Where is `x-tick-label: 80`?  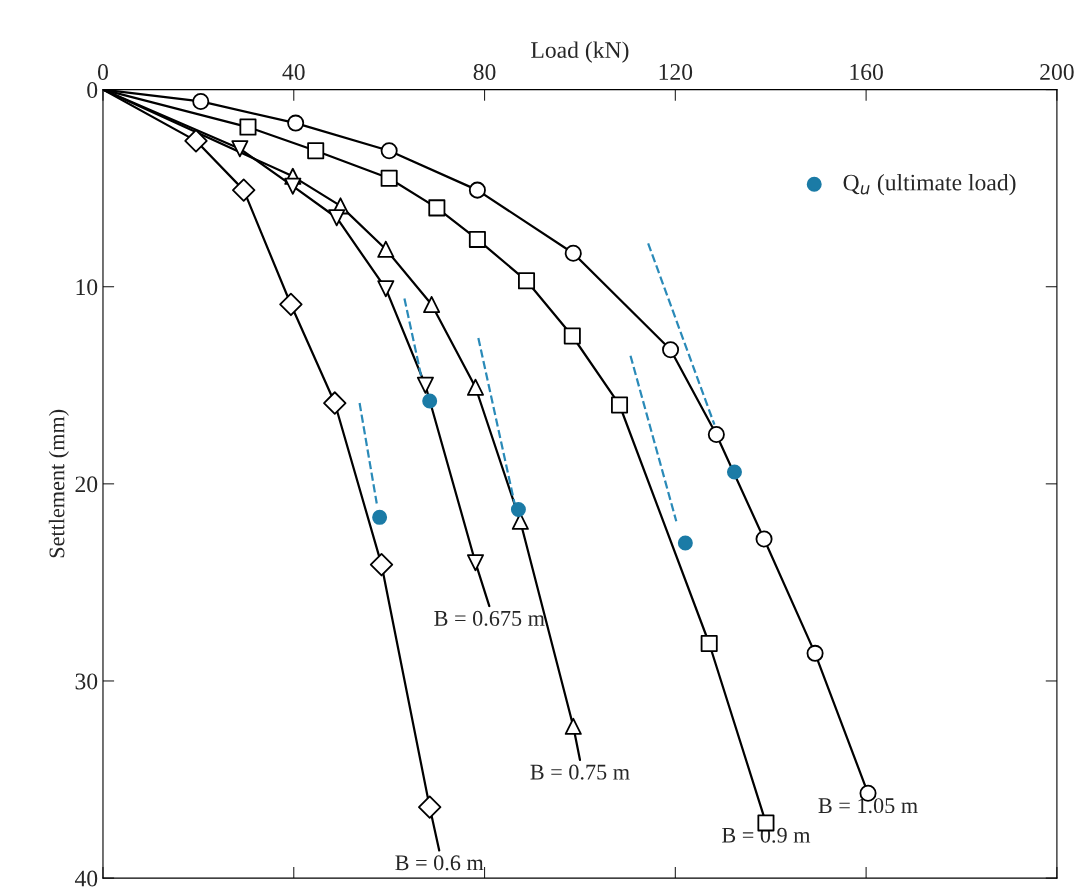 x-tick-label: 80 is located at coordinates (484, 72).